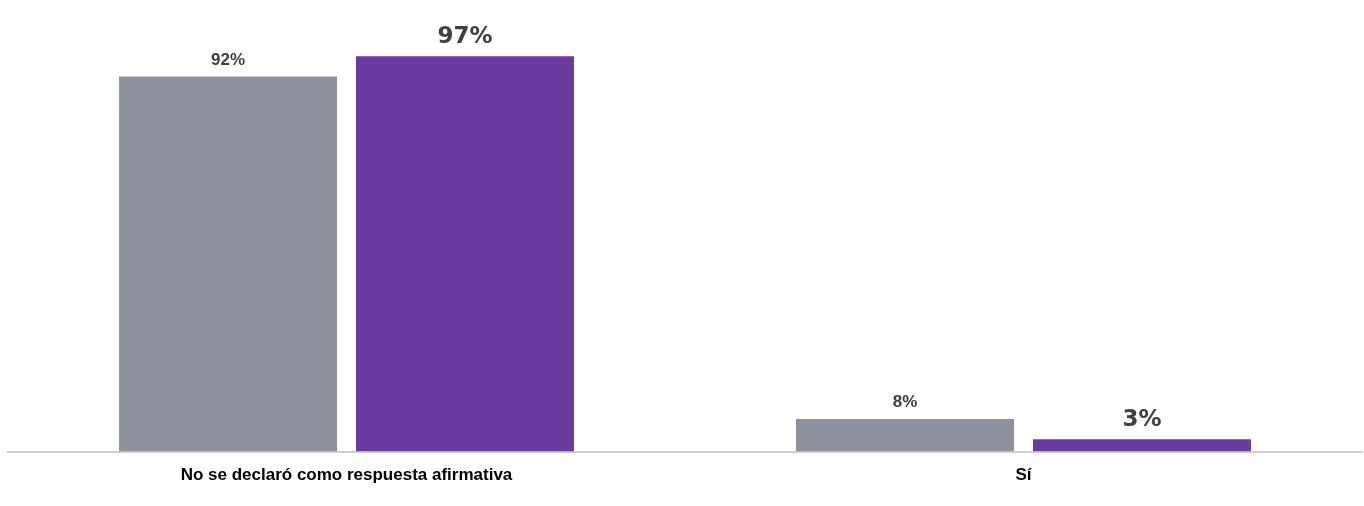 The image size is (1364, 506). I want to click on data-label: 92%, so click(228, 59).